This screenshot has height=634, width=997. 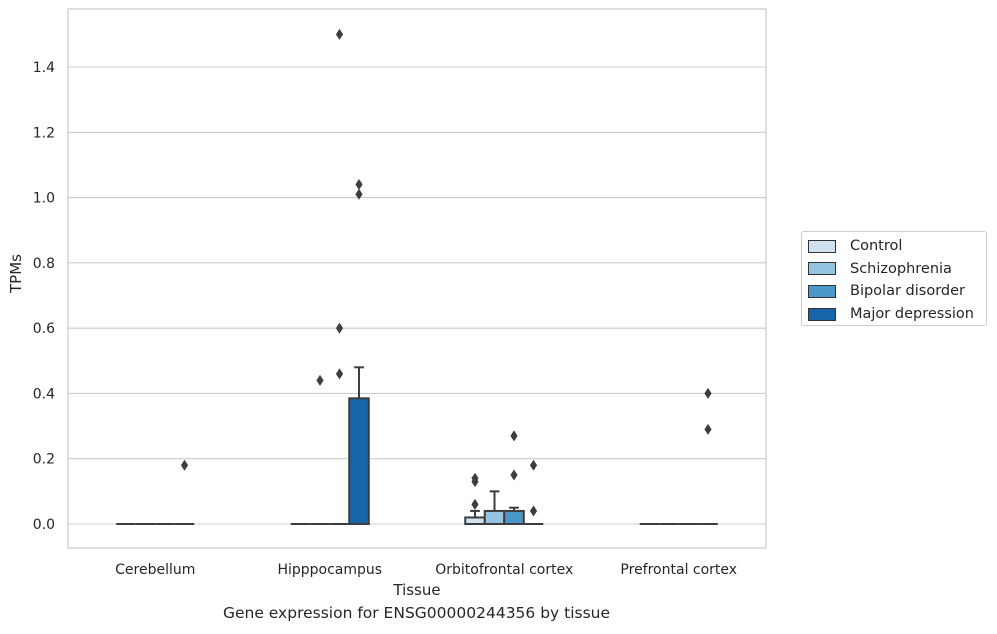 I want to click on legend-item-schizophrenia: Schizophrenia, so click(x=897, y=269).